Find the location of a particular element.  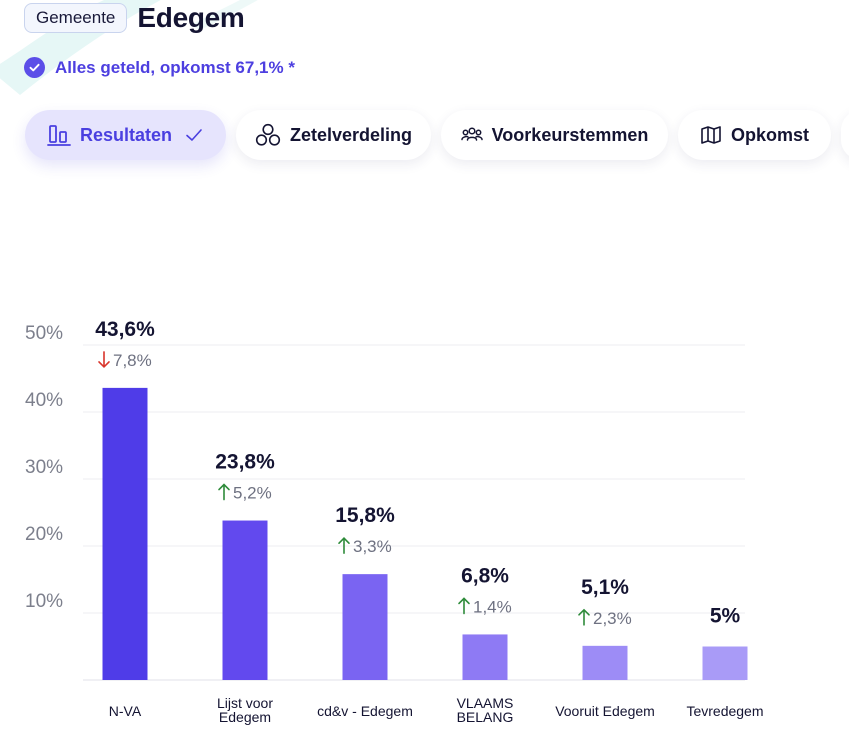

tab-label: Resultaten is located at coordinates (126, 134).